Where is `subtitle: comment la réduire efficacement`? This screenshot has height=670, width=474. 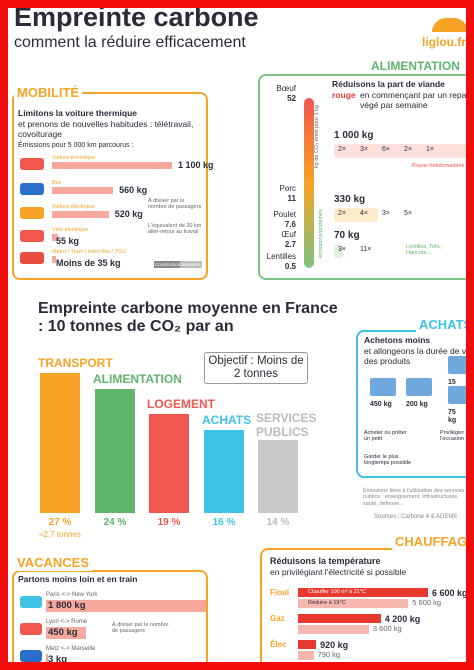
subtitle: comment la réduire efficacement is located at coordinates (130, 42).